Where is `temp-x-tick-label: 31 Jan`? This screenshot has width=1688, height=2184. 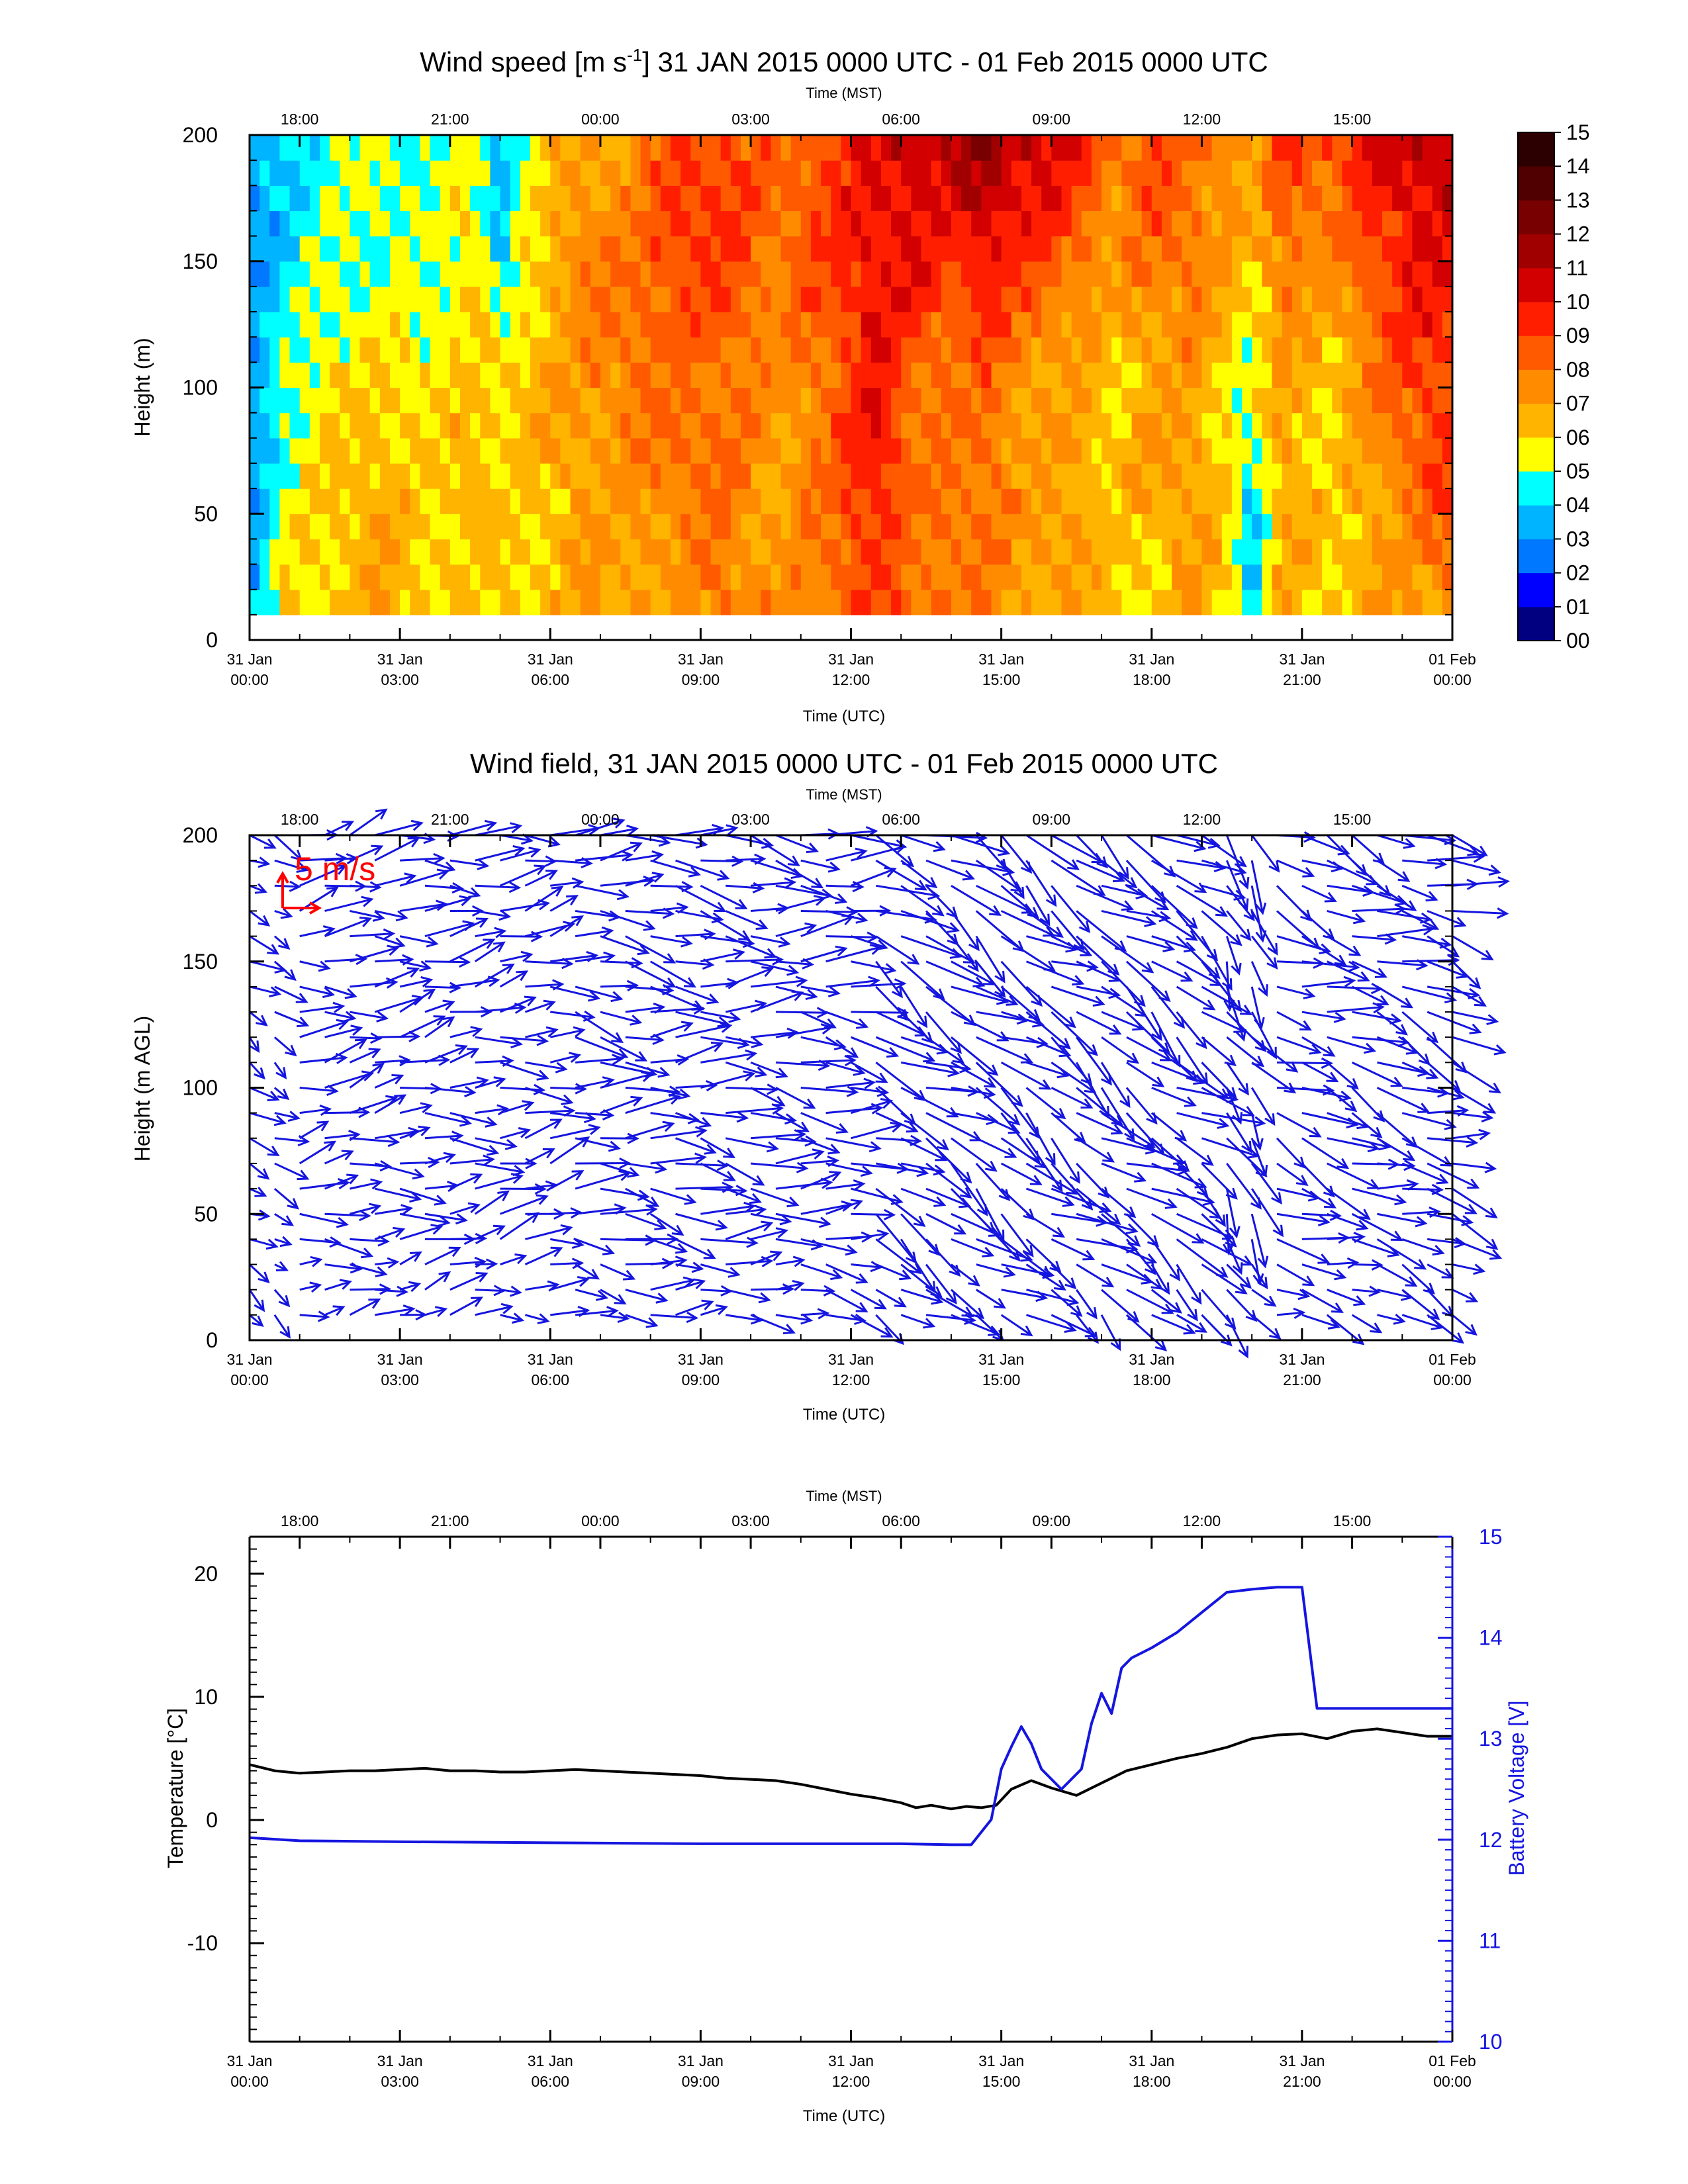 temp-x-tick-label: 31 Jan is located at coordinates (249, 2061).